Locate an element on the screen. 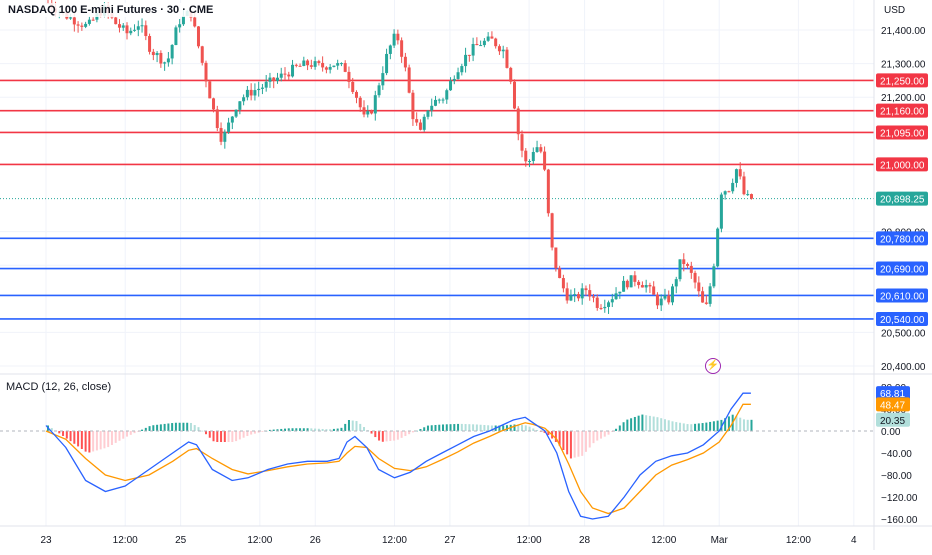  current-price-badge is located at coordinates (902, 198).